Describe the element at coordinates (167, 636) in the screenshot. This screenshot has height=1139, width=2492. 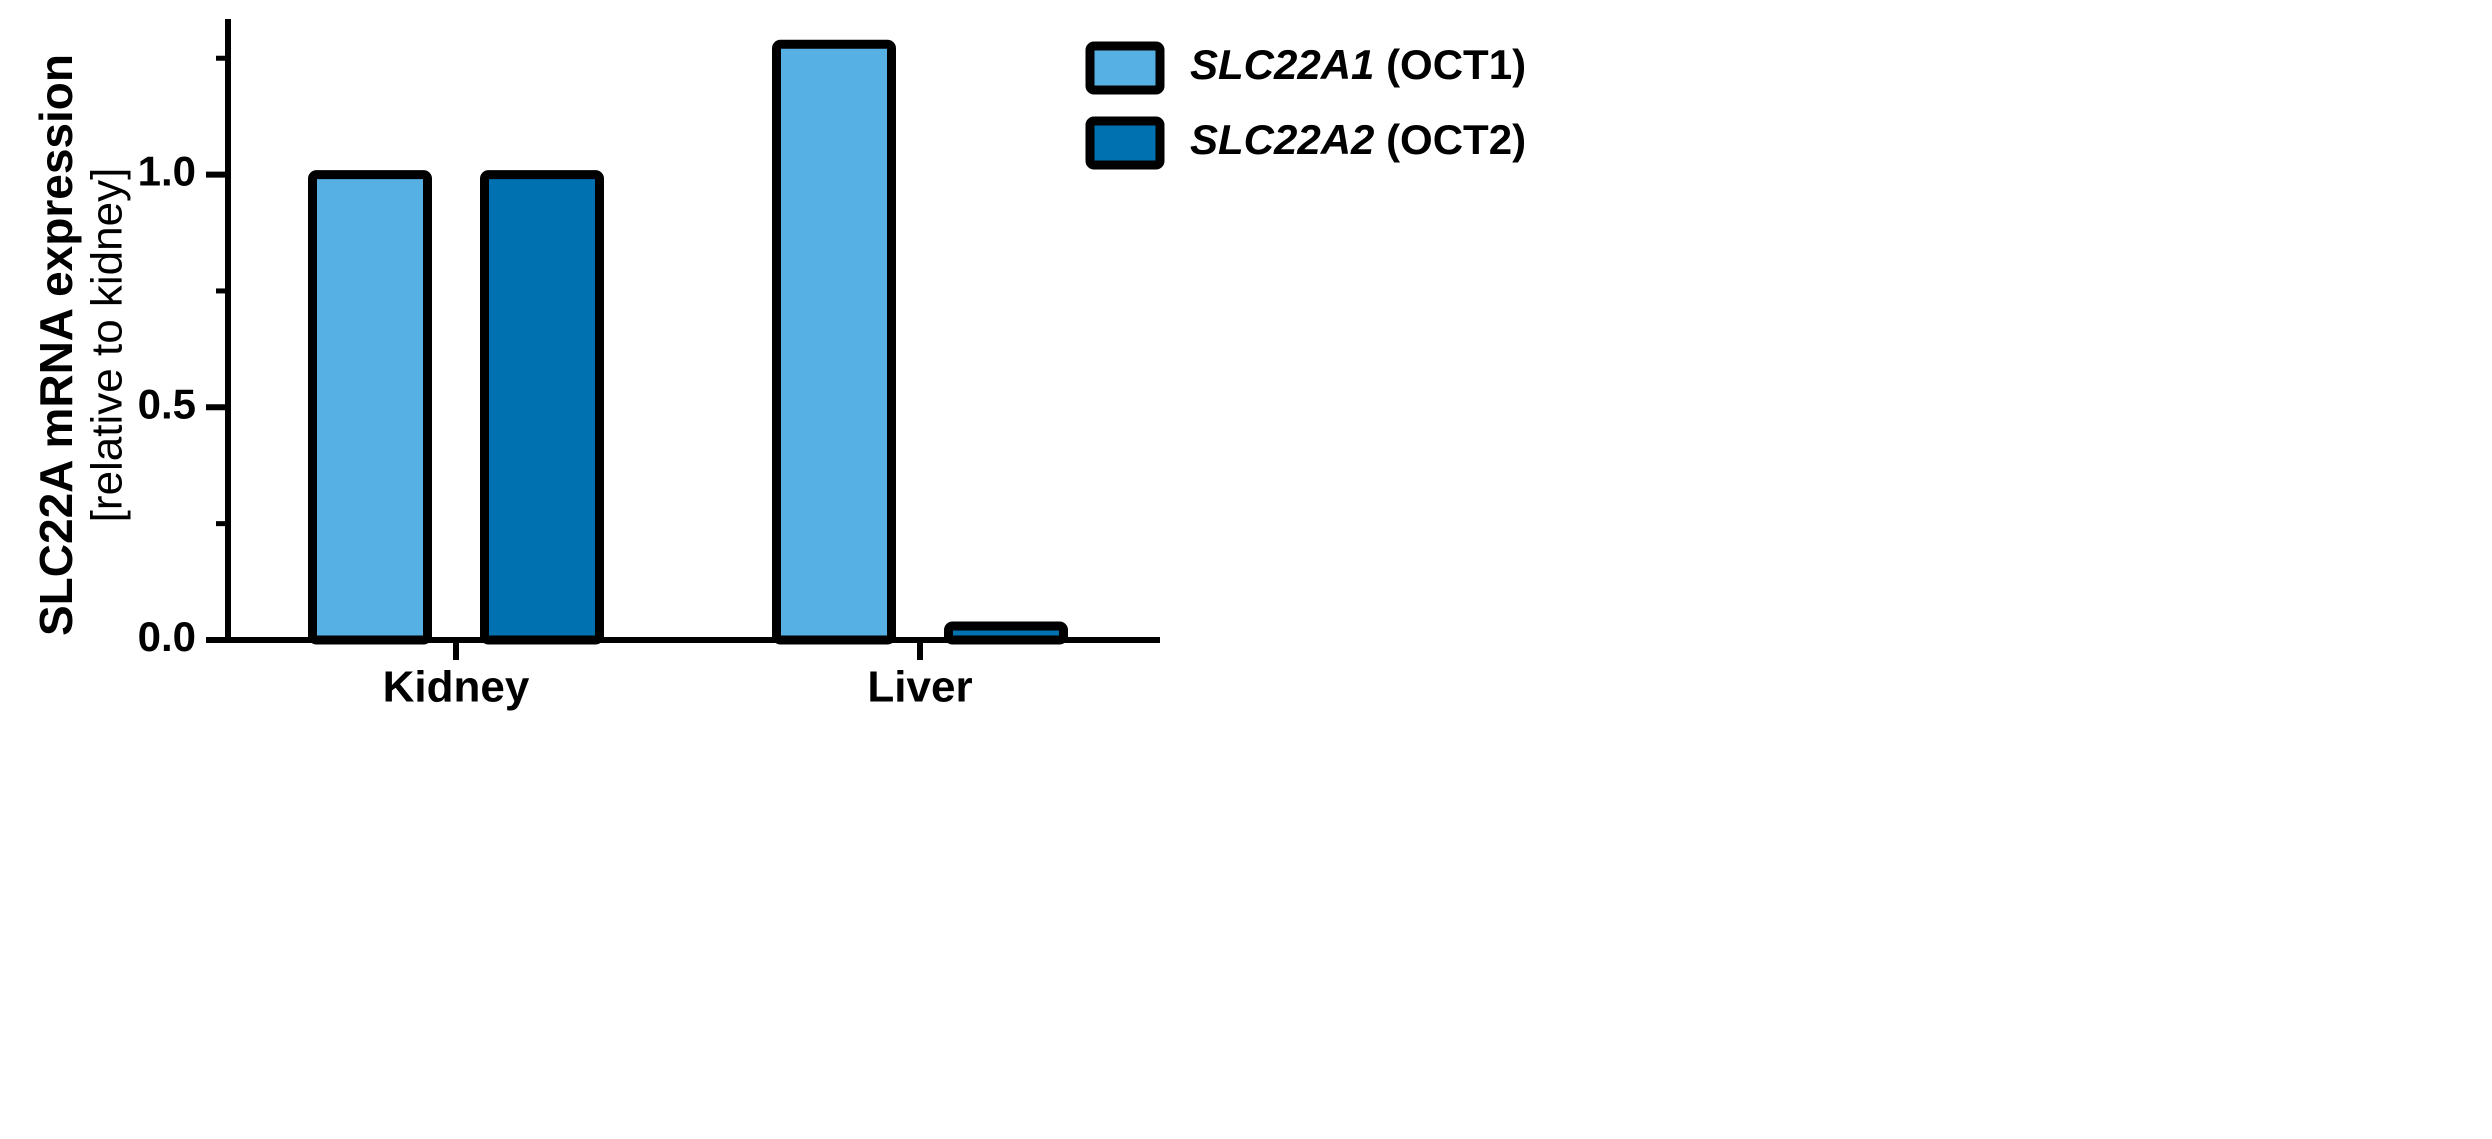
I see `y-tick-label: 0.0` at that location.